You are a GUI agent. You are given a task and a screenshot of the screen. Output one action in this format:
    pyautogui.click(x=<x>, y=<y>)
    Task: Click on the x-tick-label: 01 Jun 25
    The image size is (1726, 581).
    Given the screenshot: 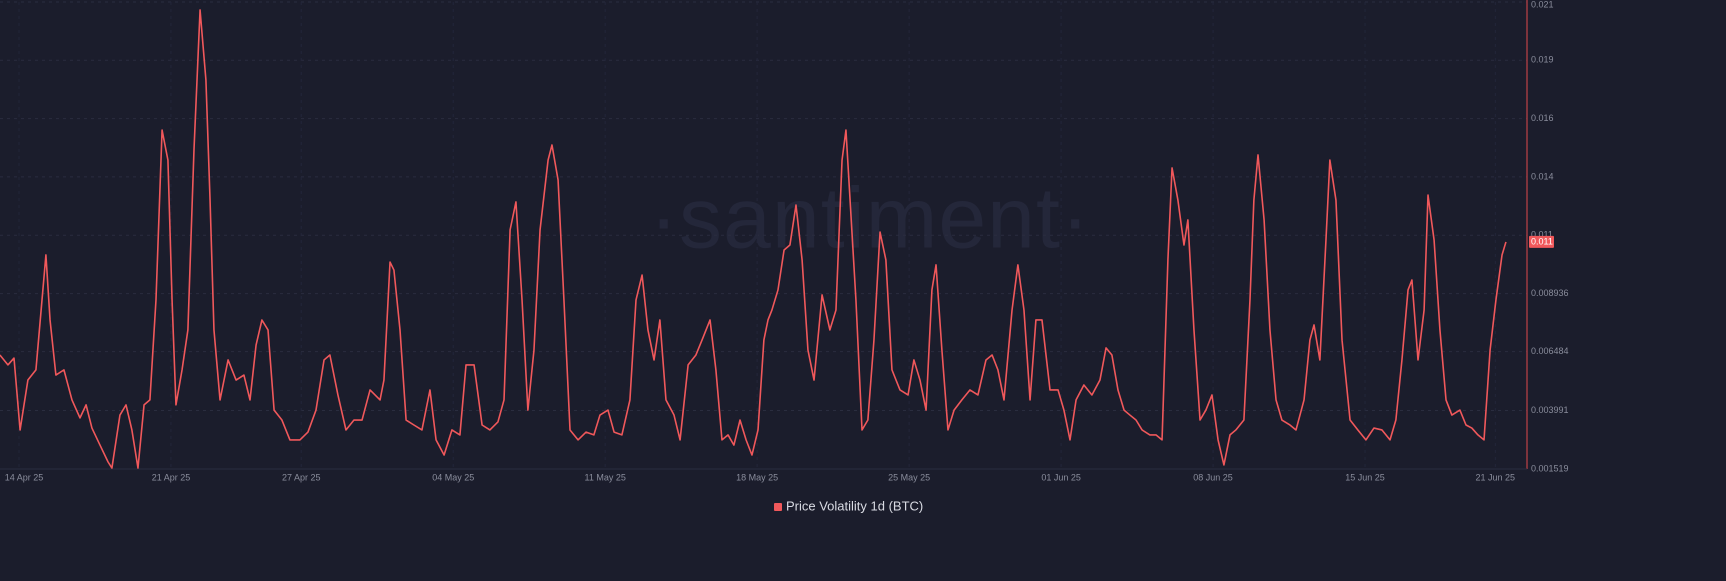 What is the action you would take?
    pyautogui.click(x=1061, y=477)
    